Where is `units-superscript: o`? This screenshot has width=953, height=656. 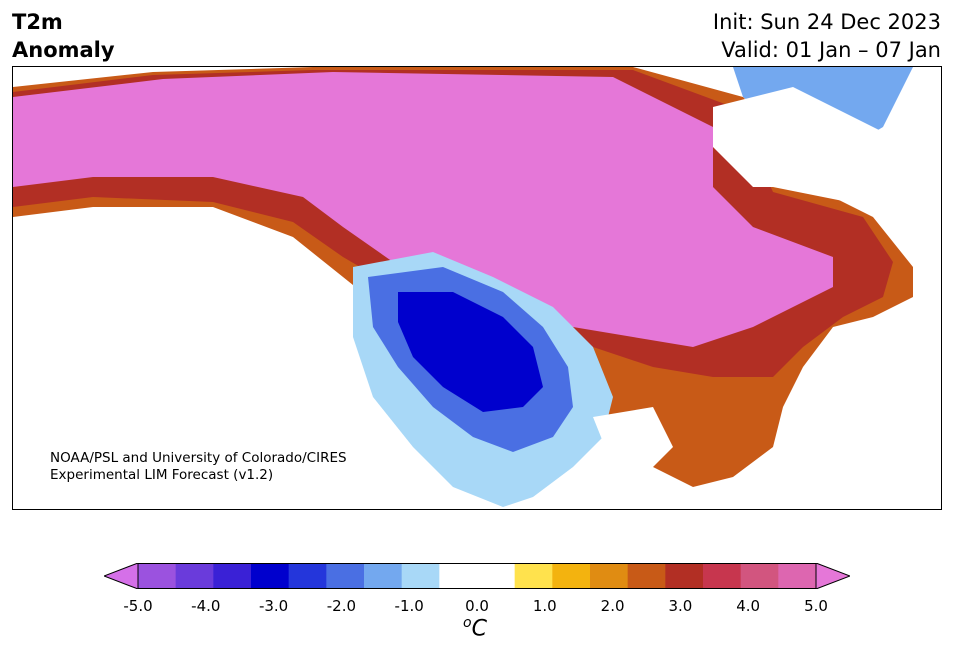 units-superscript: o is located at coordinates (467, 623).